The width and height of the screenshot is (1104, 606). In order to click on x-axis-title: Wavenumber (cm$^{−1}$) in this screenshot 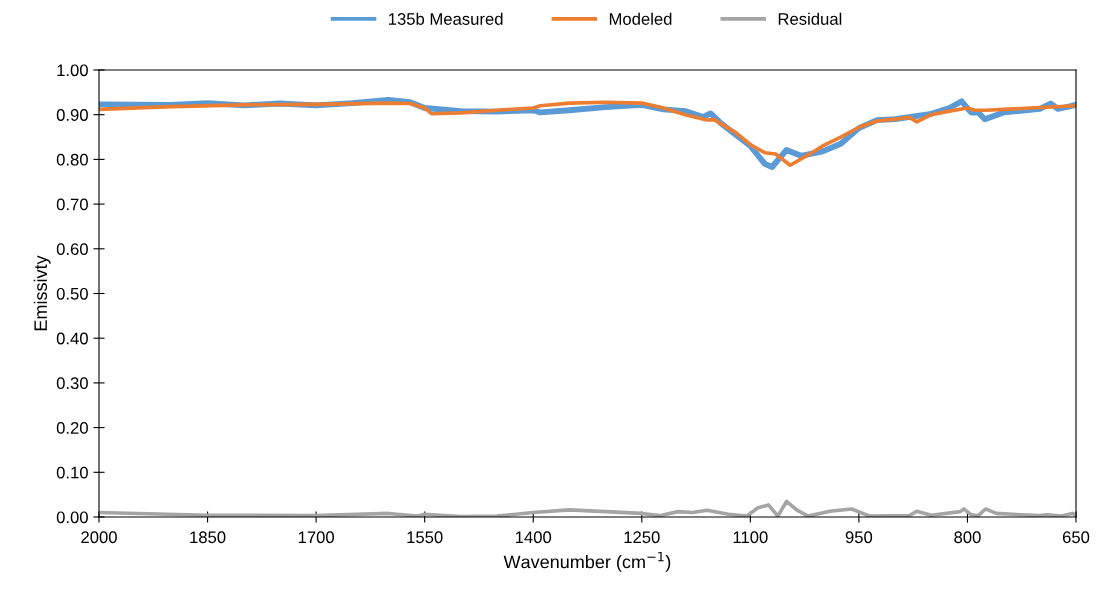, I will do `click(587, 561)`.